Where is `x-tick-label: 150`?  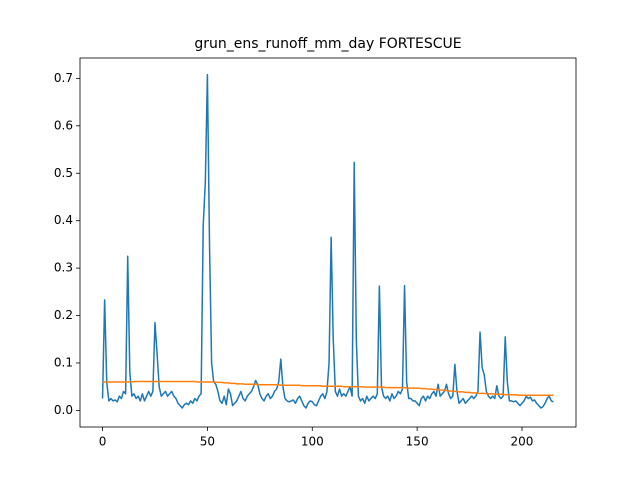
x-tick-label: 150 is located at coordinates (417, 442).